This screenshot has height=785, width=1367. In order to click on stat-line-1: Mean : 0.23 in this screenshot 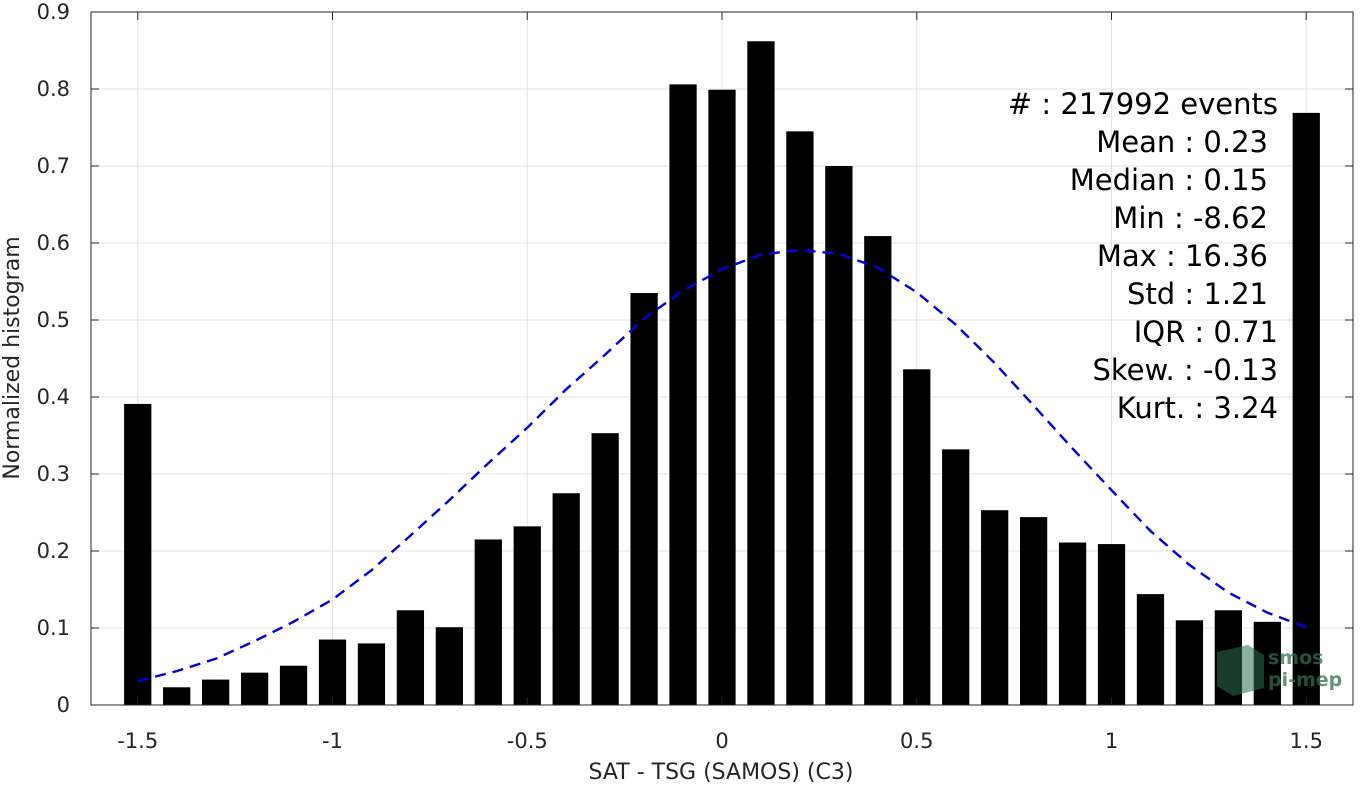, I will do `click(1182, 142)`.